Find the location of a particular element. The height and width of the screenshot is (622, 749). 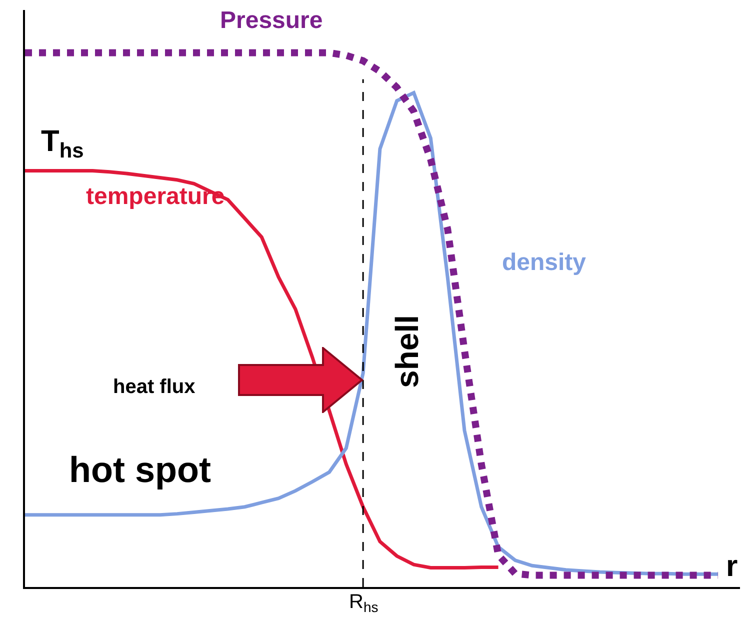

series-label: temperature is located at coordinates (155, 196).